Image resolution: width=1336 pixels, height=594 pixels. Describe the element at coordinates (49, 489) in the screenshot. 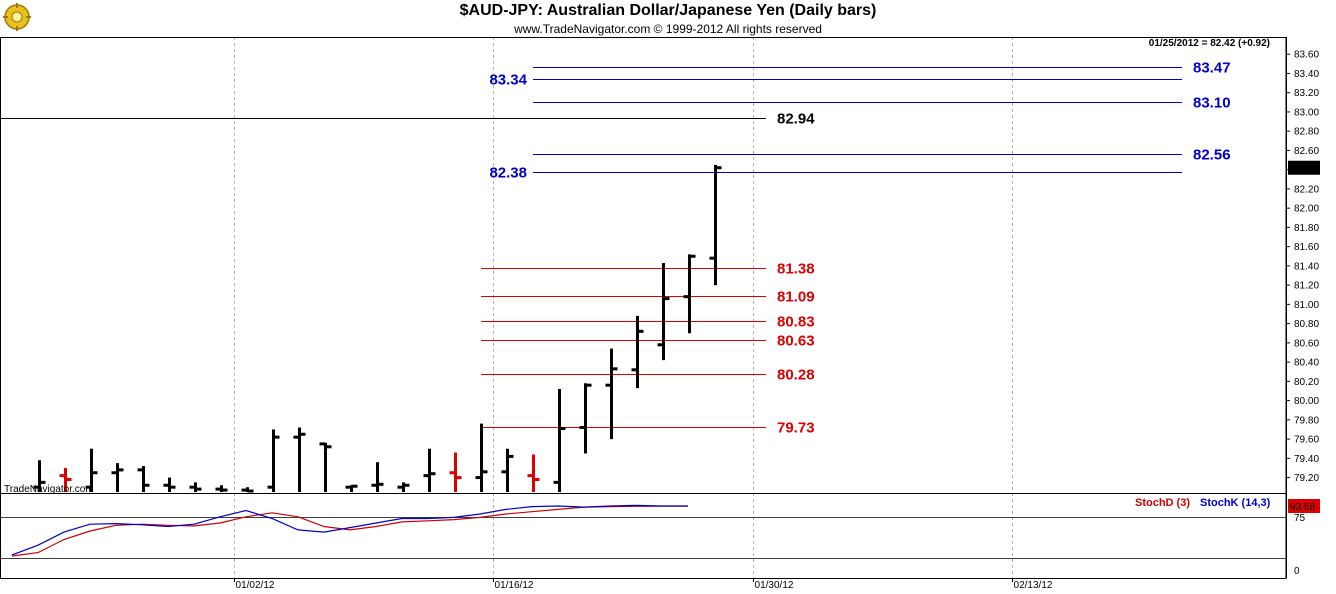

I see `watermark-text: TradeNavigator.com` at that location.